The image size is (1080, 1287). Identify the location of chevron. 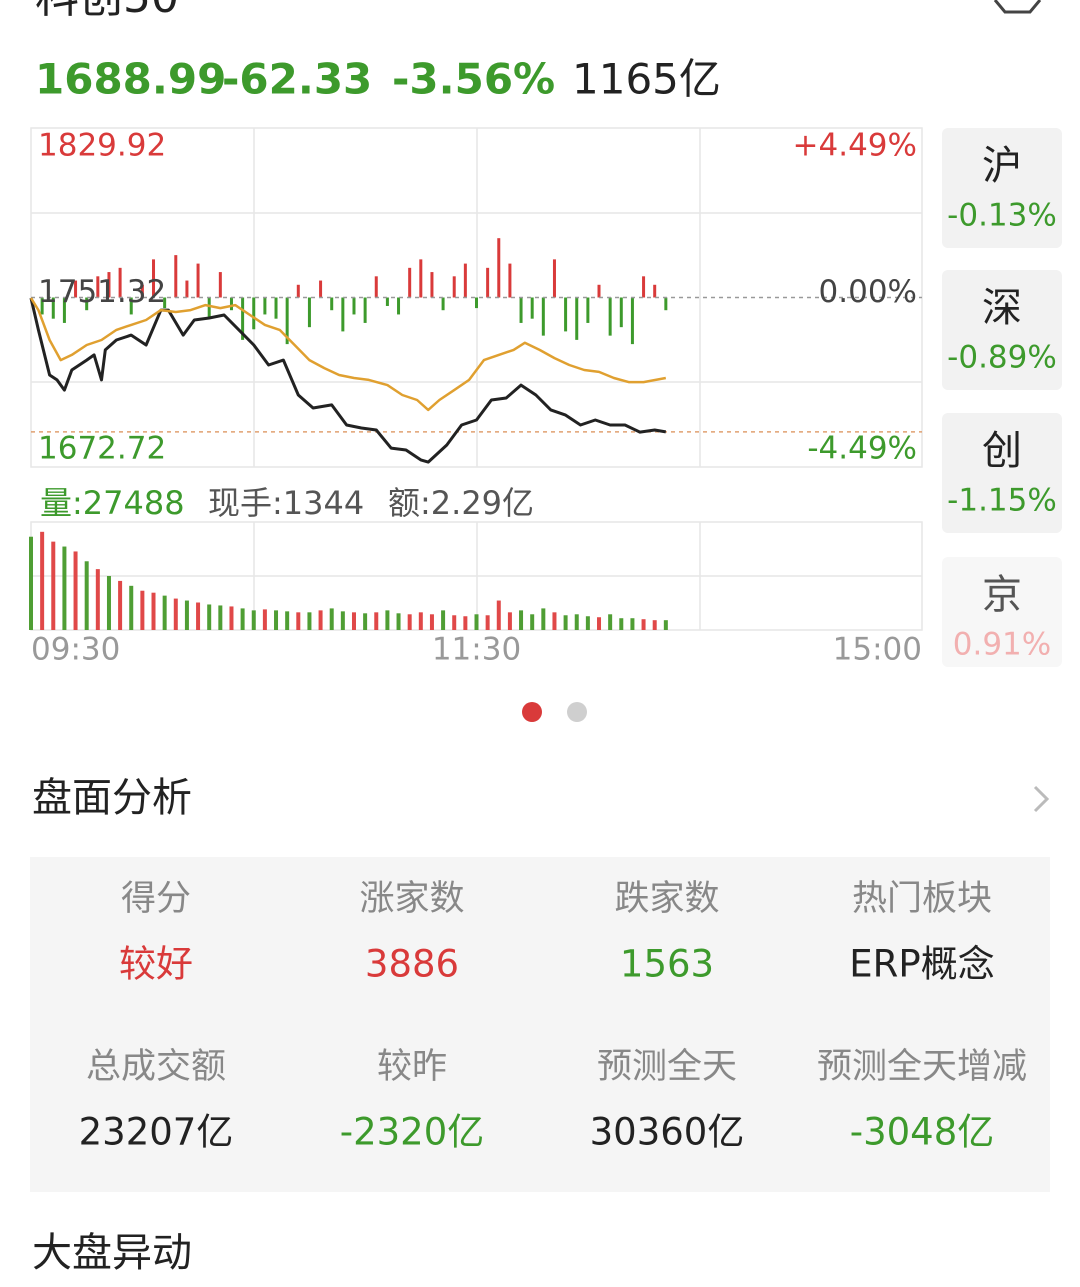
(1041, 799).